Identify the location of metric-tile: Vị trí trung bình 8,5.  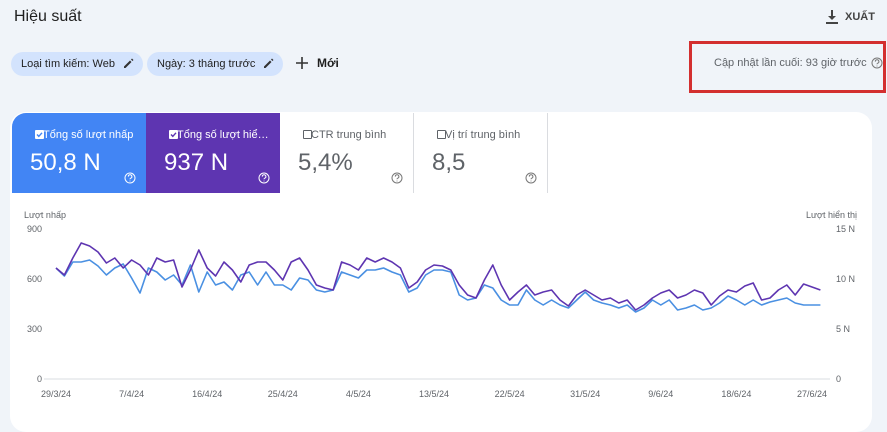
(481, 153).